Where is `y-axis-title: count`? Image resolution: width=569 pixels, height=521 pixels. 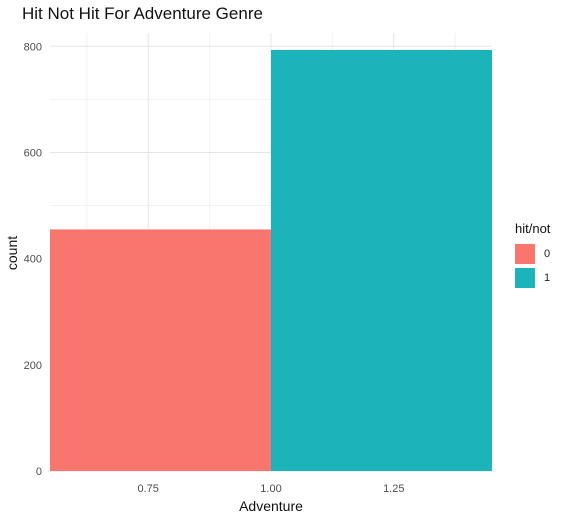 y-axis-title: count is located at coordinates (12, 253).